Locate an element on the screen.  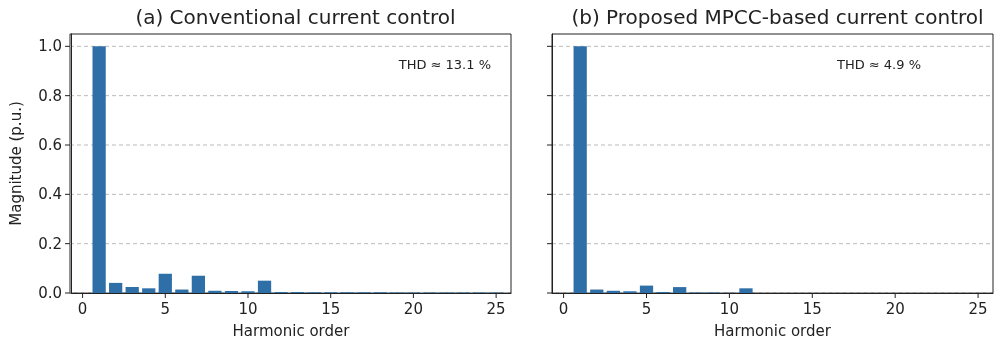
y-tick-label: 0.4 is located at coordinates (50, 194).